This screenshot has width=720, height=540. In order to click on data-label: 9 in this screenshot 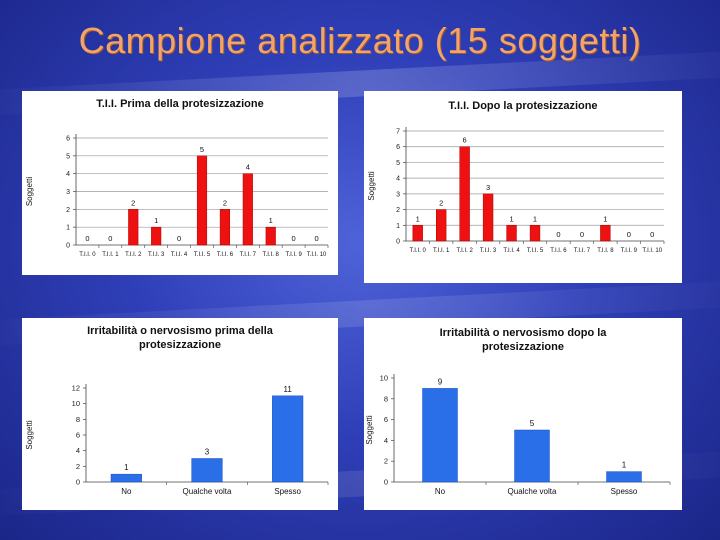, I will do `click(440, 381)`.